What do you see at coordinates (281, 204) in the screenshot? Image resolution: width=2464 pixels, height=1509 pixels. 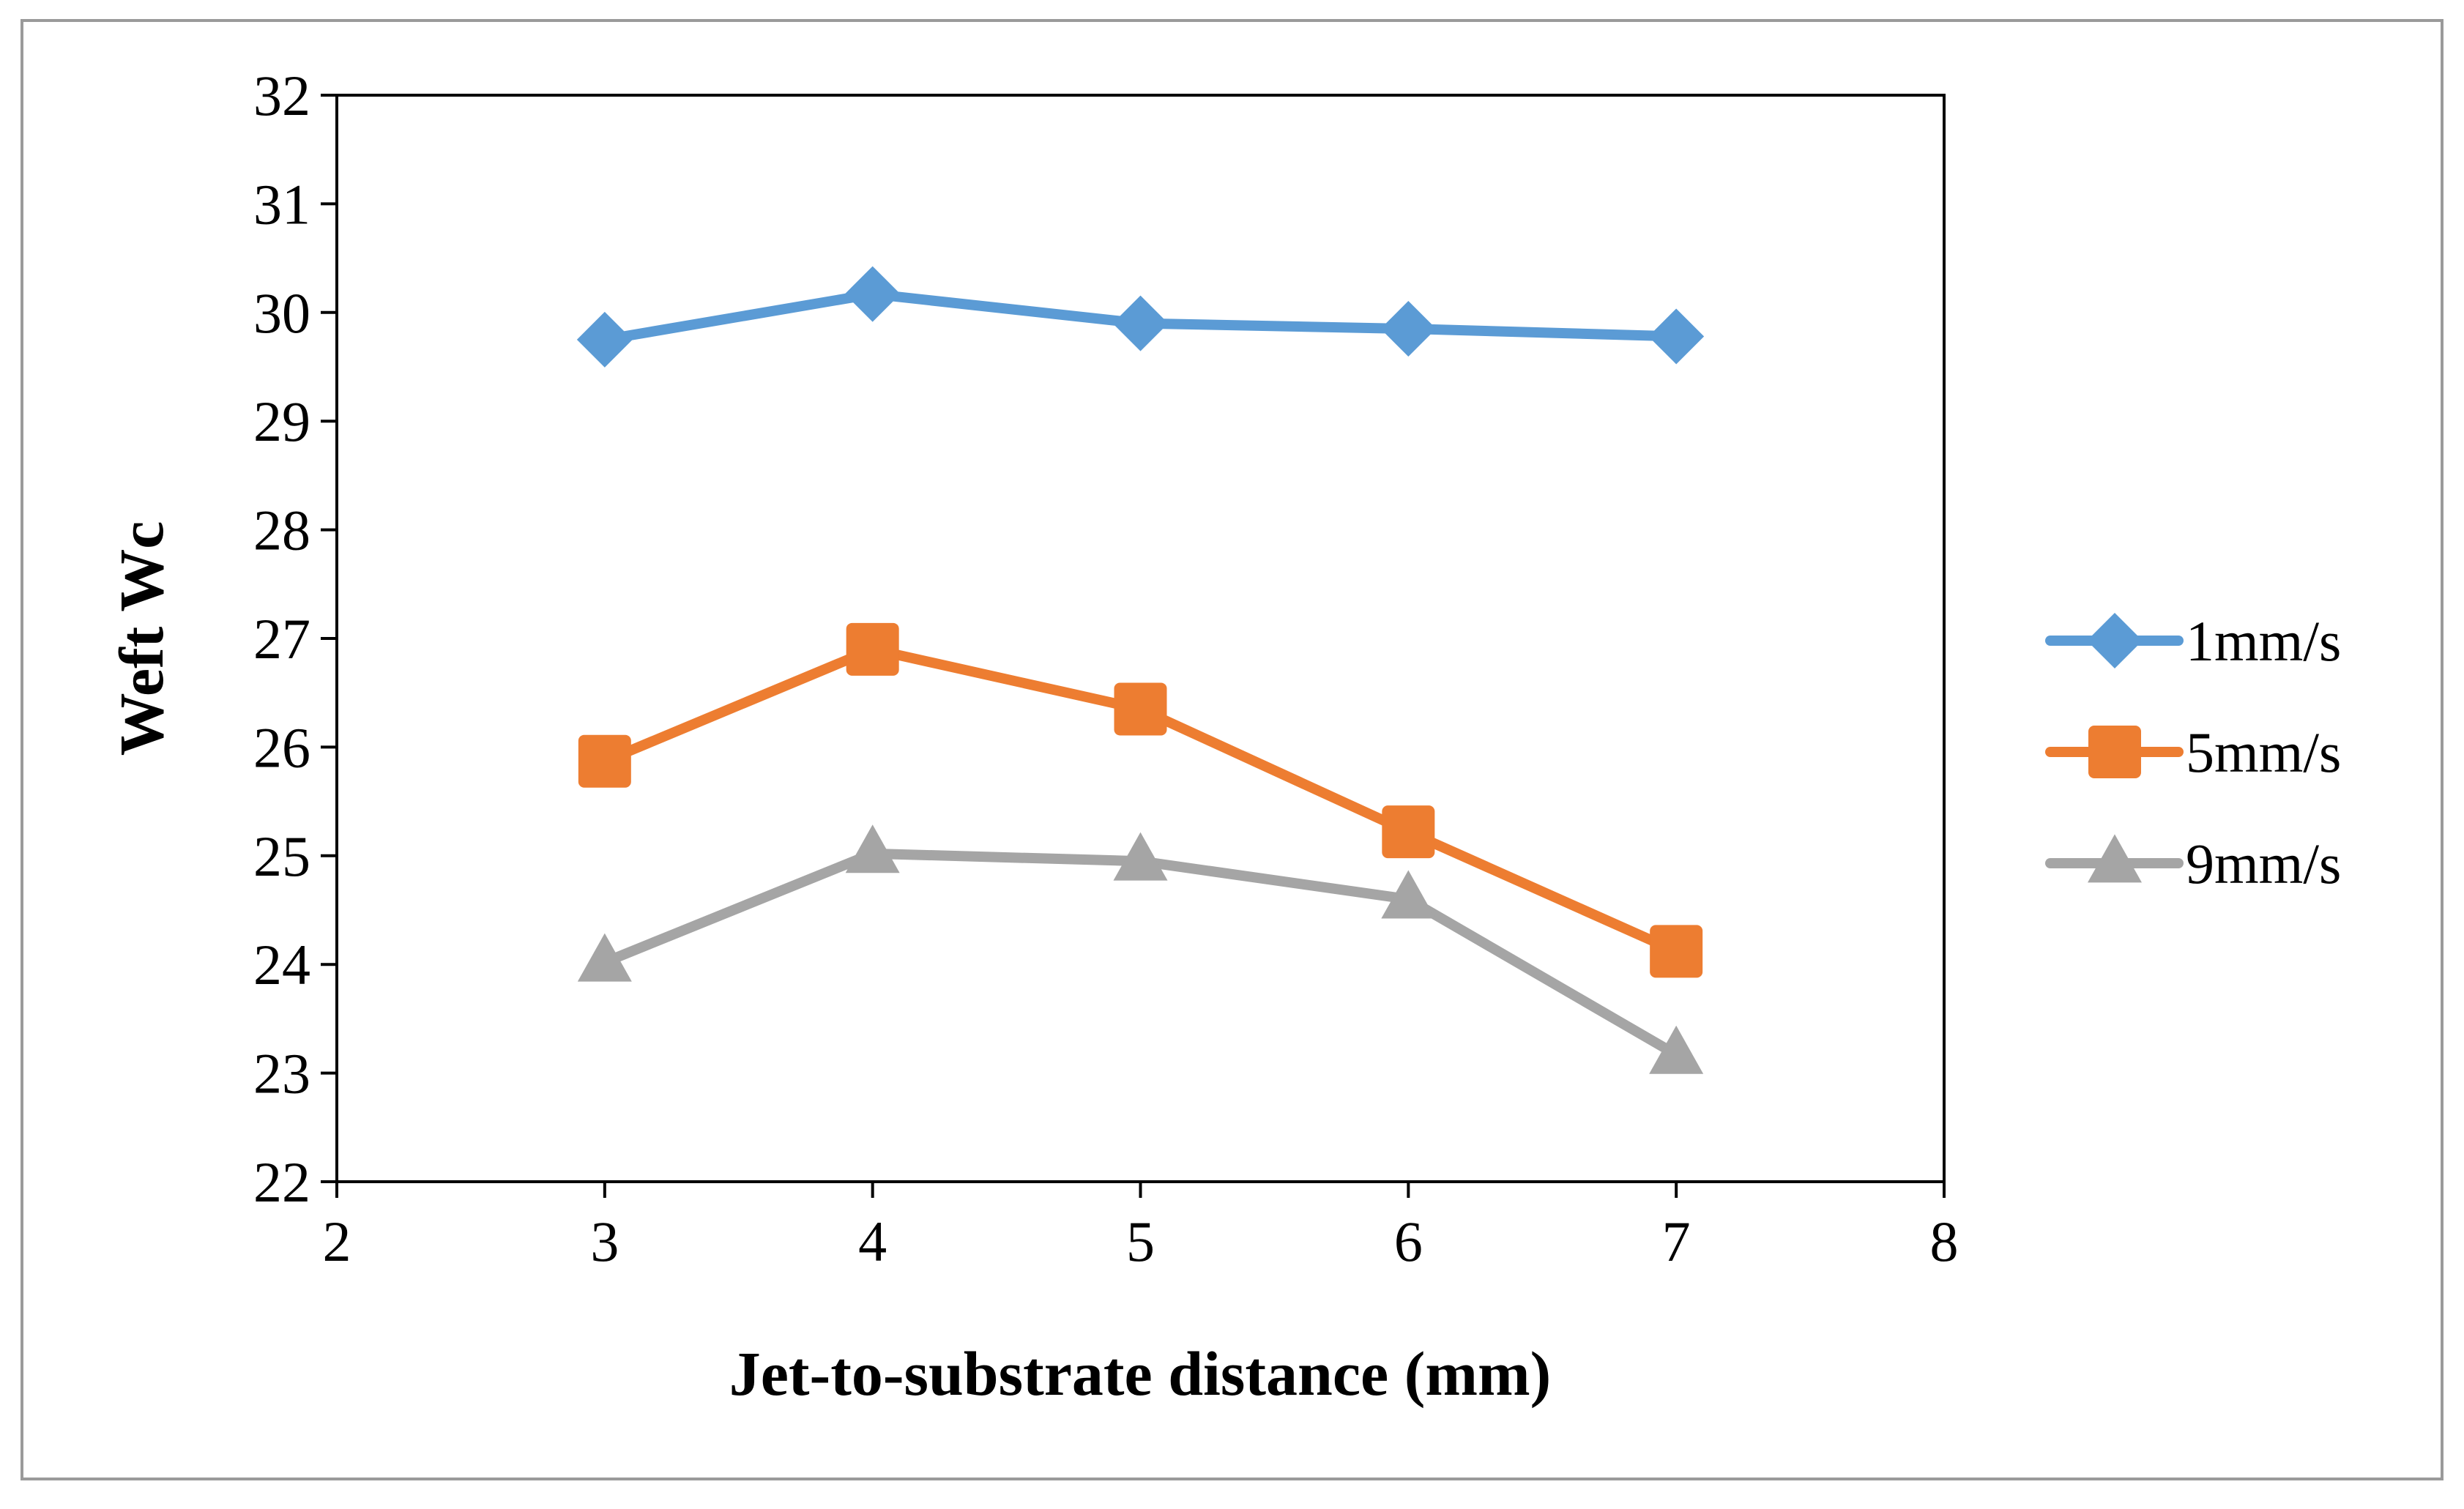 I see `y-tick-label: 31` at bounding box center [281, 204].